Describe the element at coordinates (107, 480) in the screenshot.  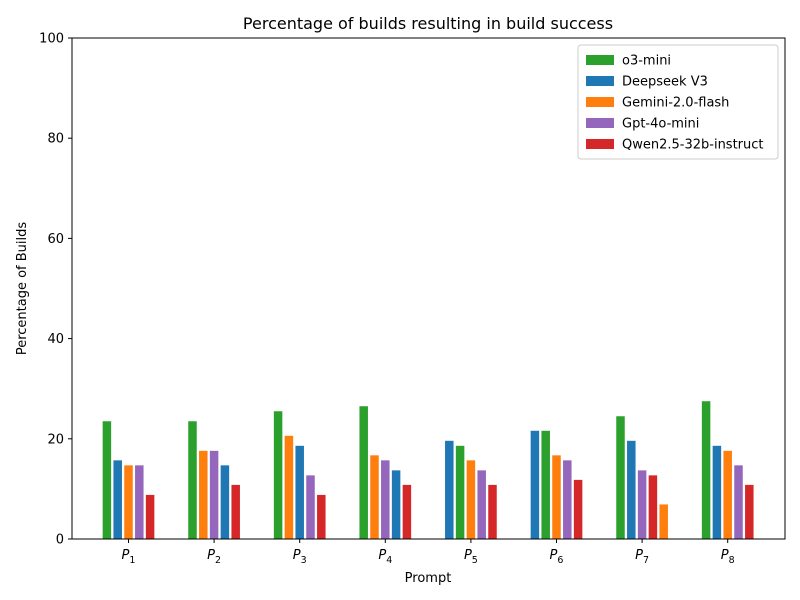
I see `bar-1-o3-mini` at that location.